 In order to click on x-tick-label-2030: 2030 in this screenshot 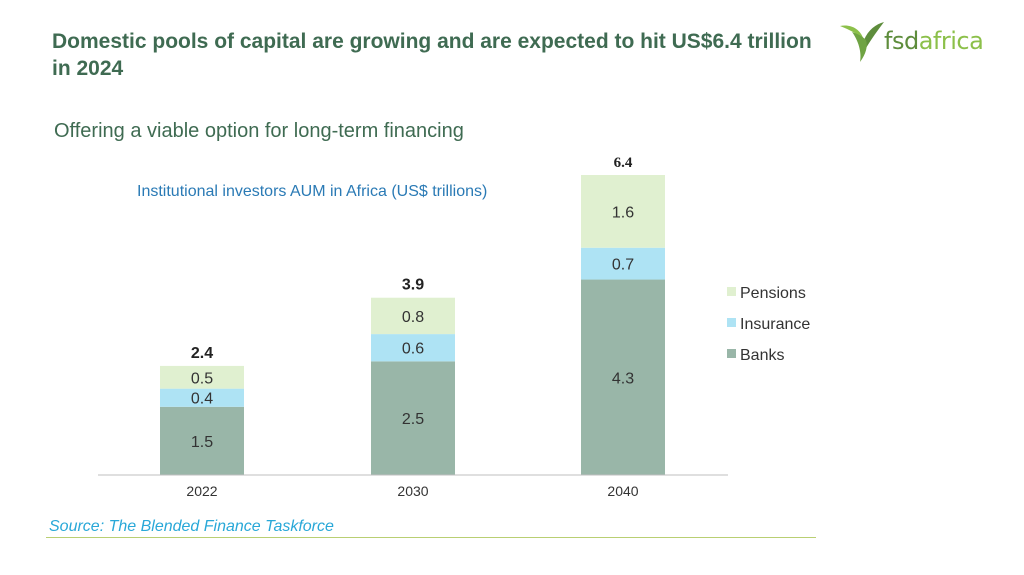, I will do `click(412, 491)`.